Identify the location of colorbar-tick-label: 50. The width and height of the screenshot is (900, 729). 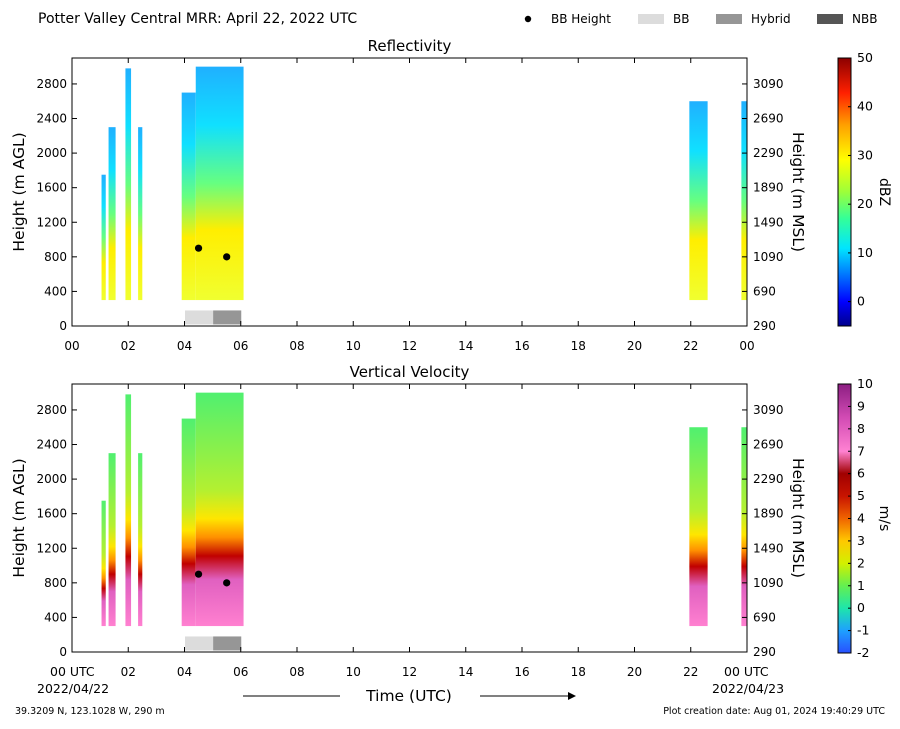
(865, 57).